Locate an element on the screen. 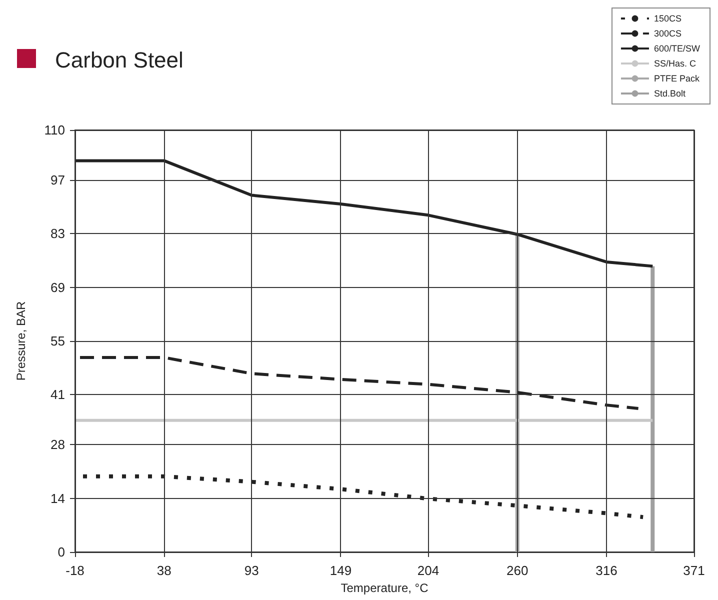 The height and width of the screenshot is (600, 718). chart-title: Carbon Steel is located at coordinates (119, 60).